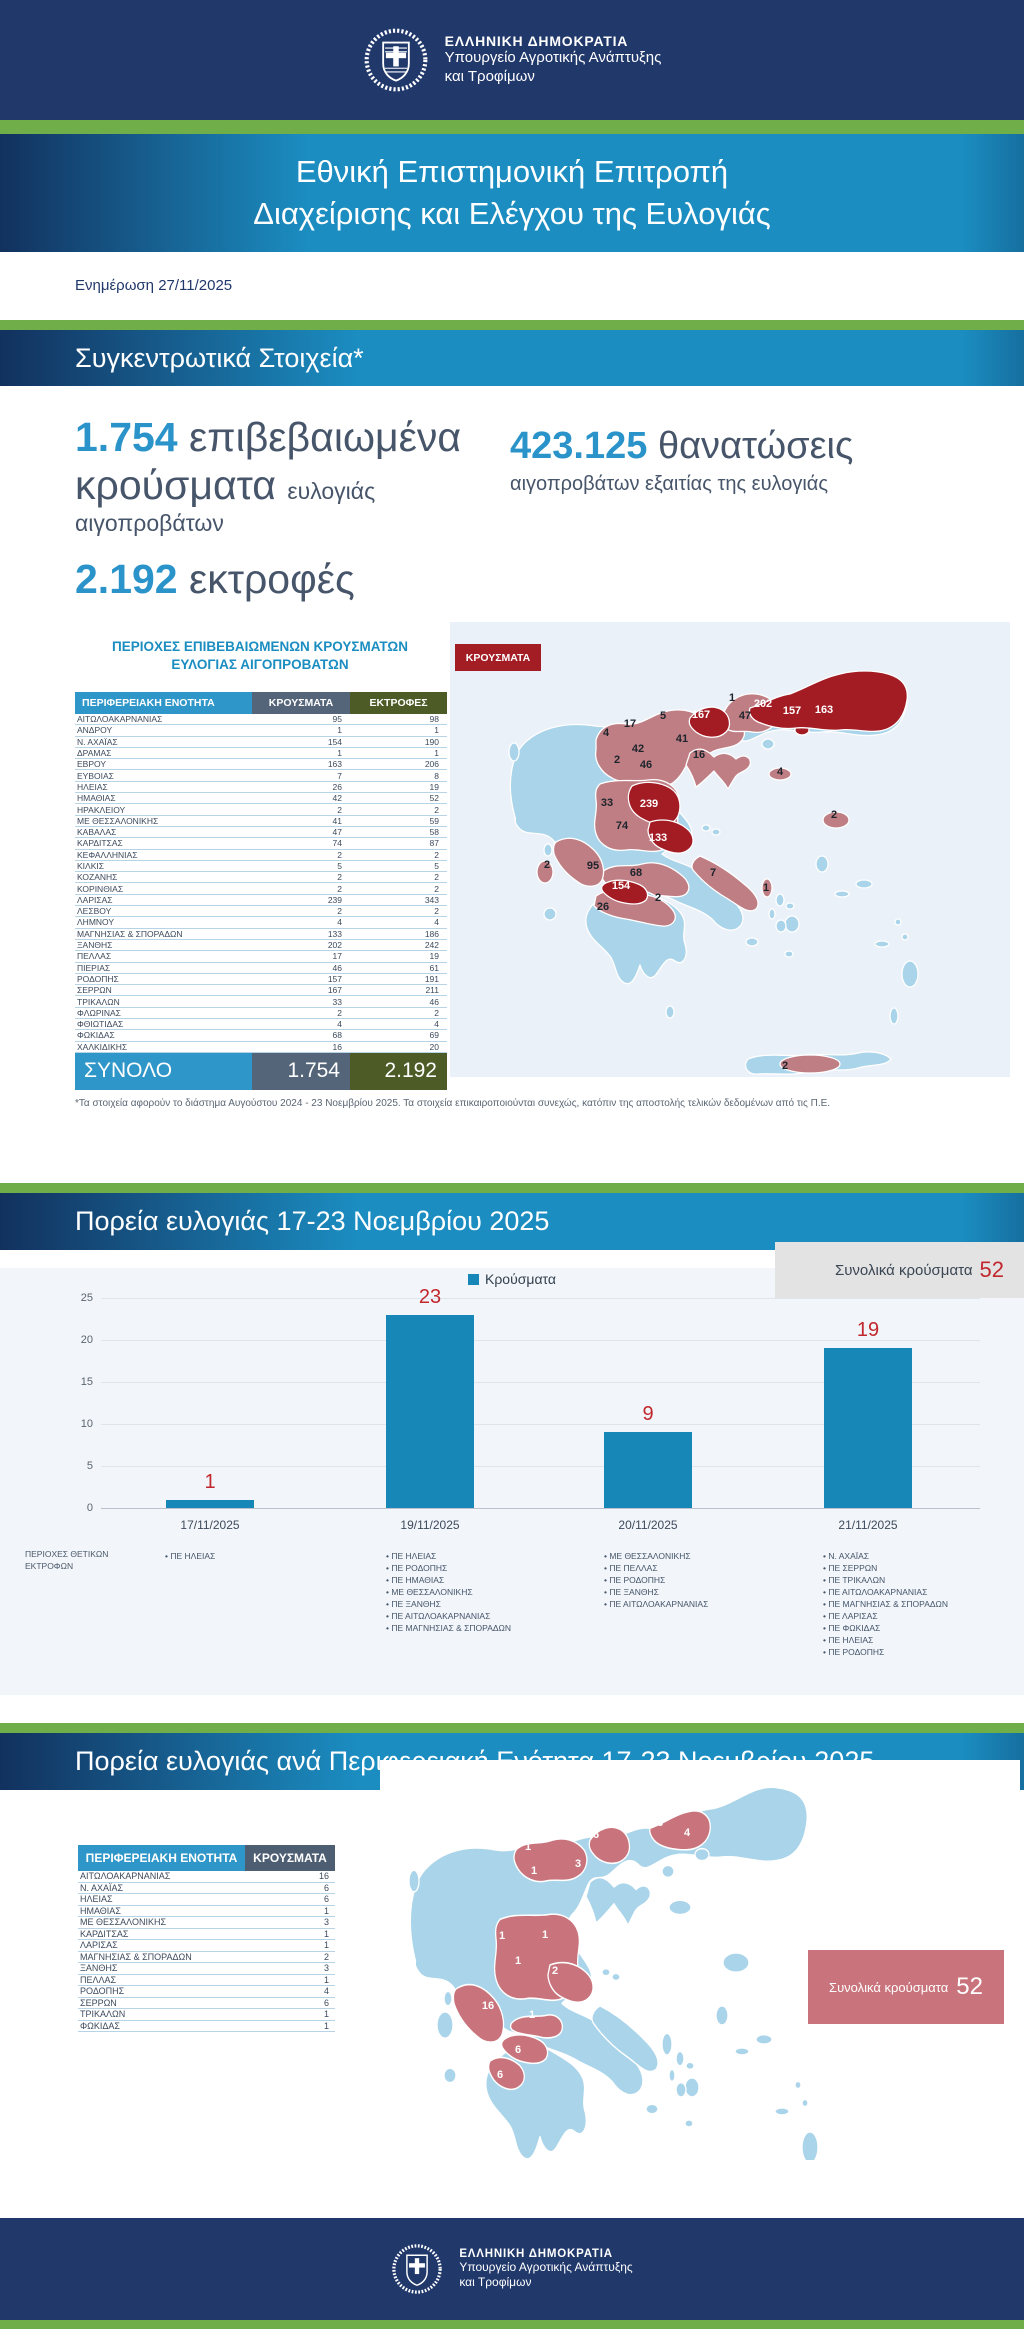 This screenshot has width=1024, height=2329. Describe the element at coordinates (261, 720) in the screenshot. I see `region-row: ΑΙΤΩΛΟΑΚΑΡΝΑΝΙΑΣ 95 98` at that location.